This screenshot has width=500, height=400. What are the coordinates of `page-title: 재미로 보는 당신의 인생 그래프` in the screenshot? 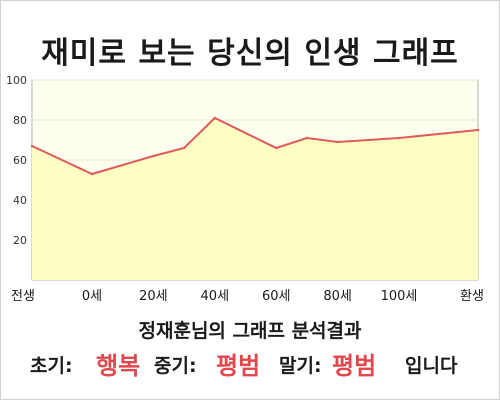 It's located at (250, 53).